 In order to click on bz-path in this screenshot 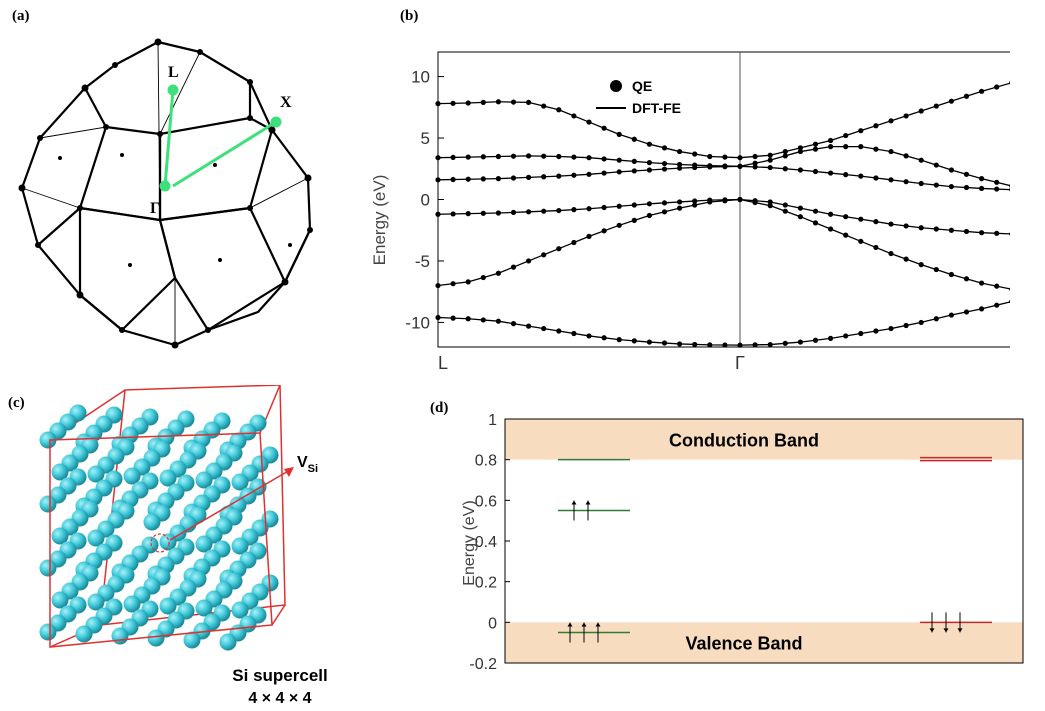, I will do `click(220, 138)`.